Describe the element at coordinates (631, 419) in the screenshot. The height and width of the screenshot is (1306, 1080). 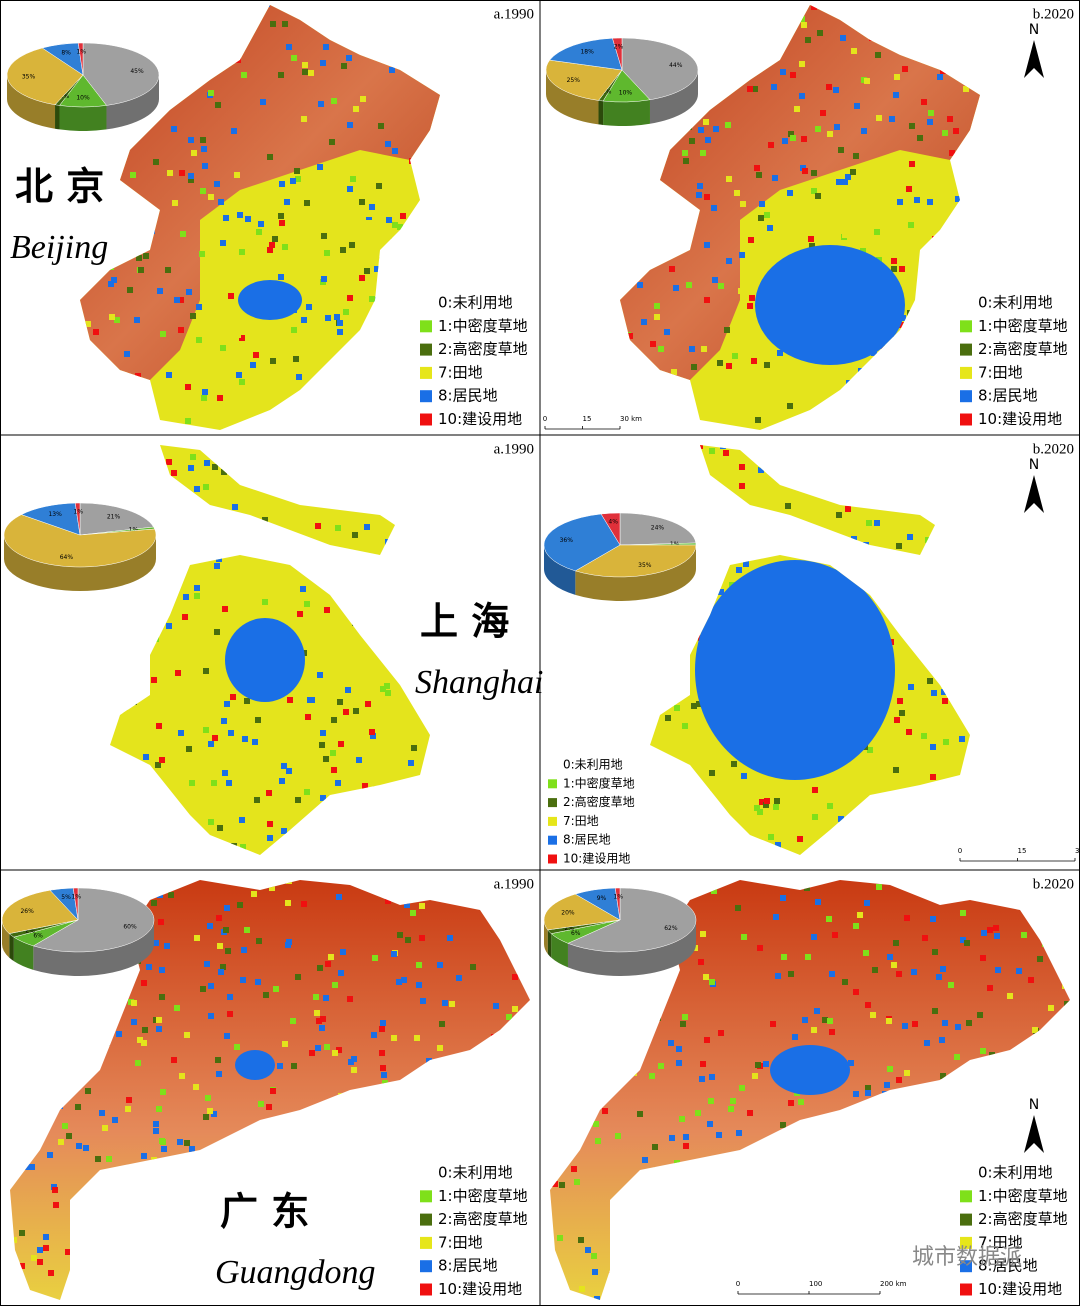
I see `scale-label: 30 km` at that location.